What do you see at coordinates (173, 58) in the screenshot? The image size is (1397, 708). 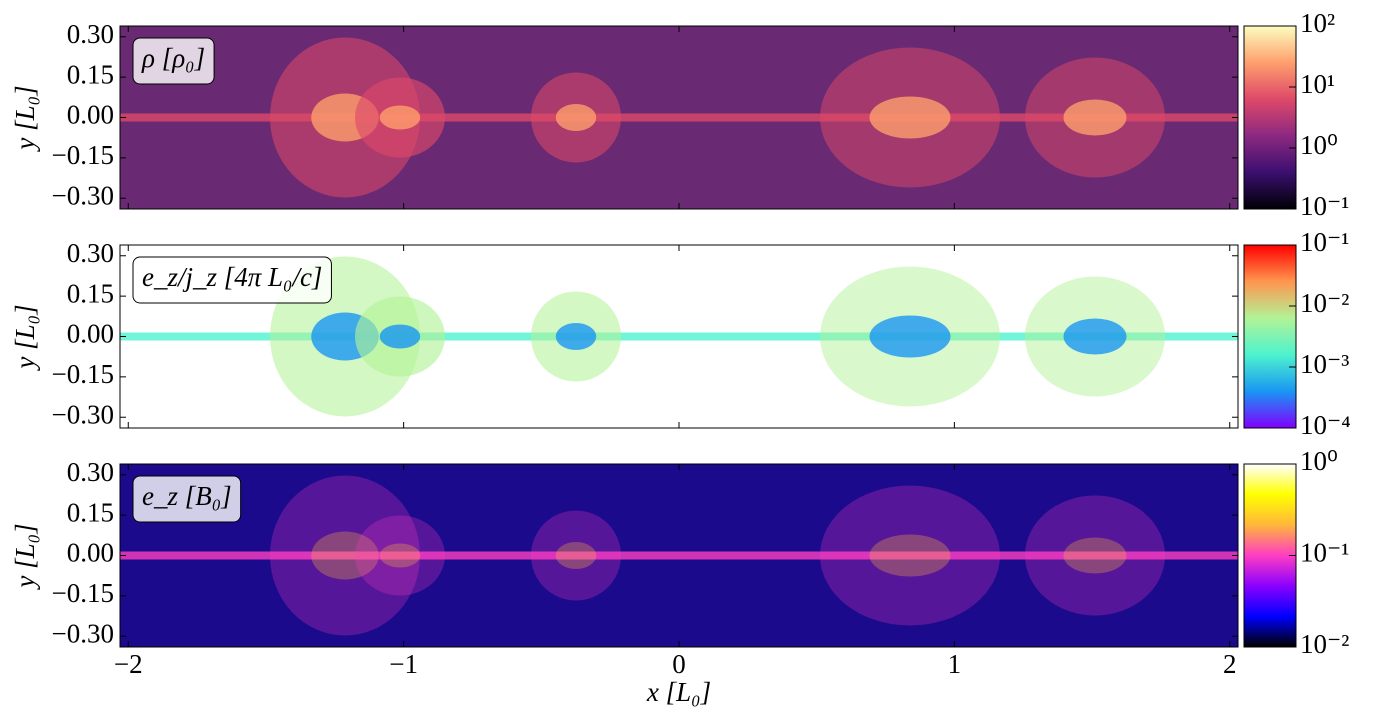 I see `panel-label: ρ [ρ₀]` at bounding box center [173, 58].